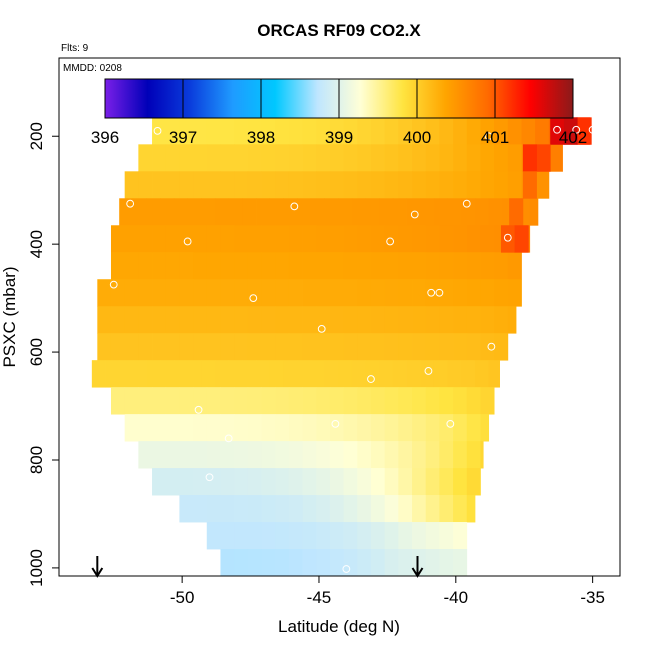 The height and width of the screenshot is (650, 650). I want to click on chart-title: ORCAS RF09 CO2.X, so click(339, 30).